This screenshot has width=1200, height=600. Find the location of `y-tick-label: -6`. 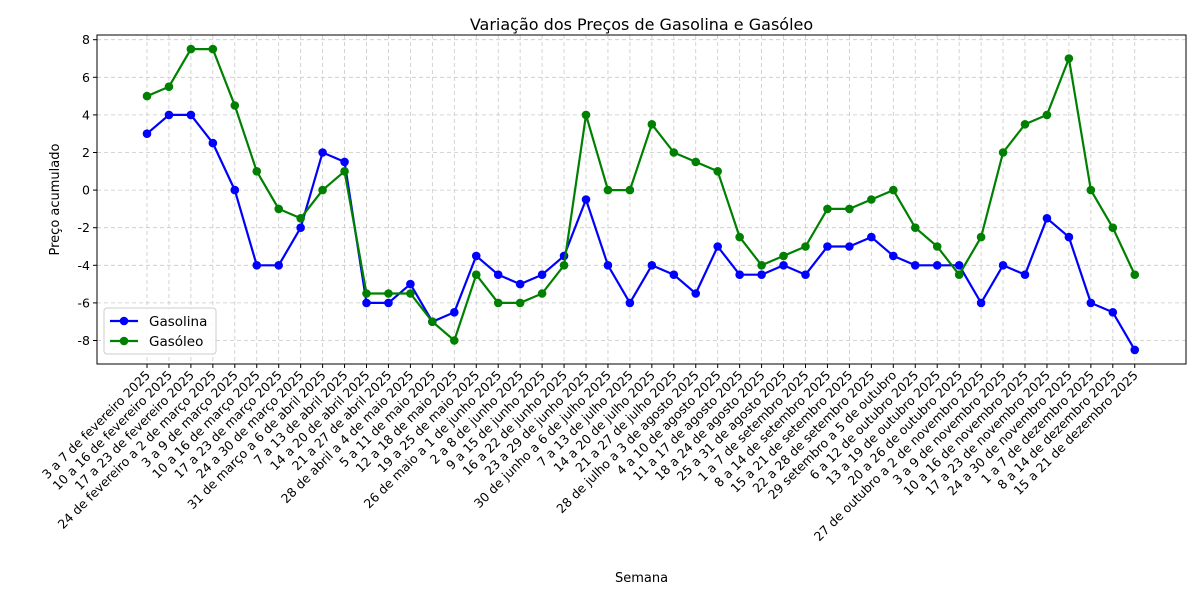

y-tick-label: -6 is located at coordinates (84, 302).